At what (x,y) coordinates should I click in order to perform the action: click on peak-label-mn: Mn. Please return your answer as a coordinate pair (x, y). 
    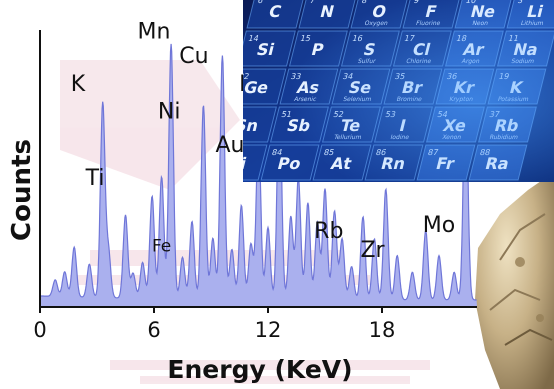
    Looking at the image, I should click on (154, 31).